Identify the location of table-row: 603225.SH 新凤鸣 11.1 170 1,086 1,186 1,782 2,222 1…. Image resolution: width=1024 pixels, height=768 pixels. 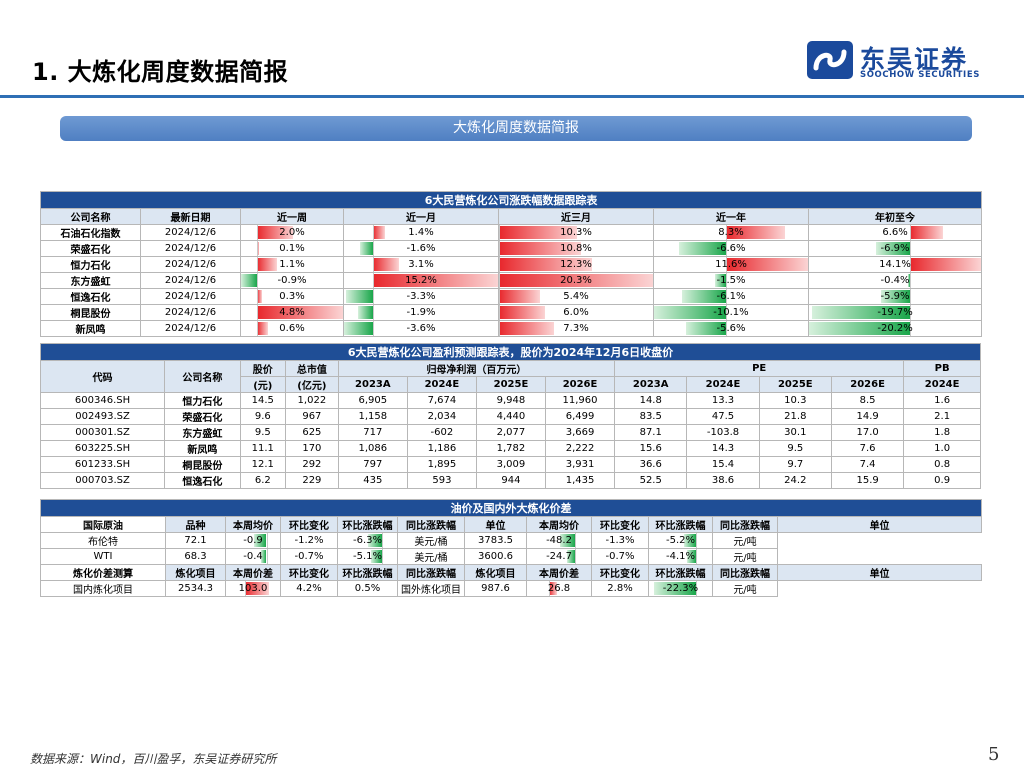
(510, 448).